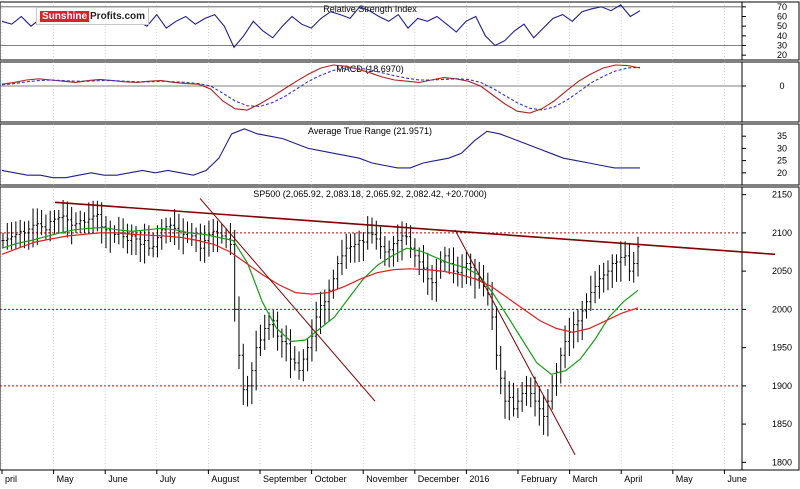 This screenshot has width=800, height=489. What do you see at coordinates (515, 342) in the screenshot?
I see `downtrend-line-winter` at bounding box center [515, 342].